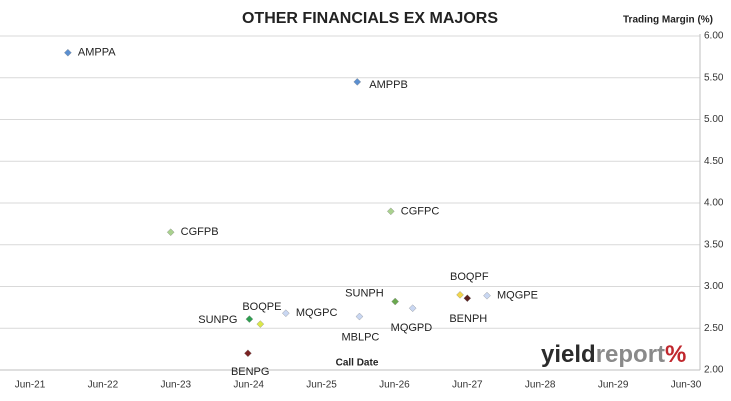 This screenshot has height=401, width=731. I want to click on x-tick-label: Jun-23, so click(175, 385).